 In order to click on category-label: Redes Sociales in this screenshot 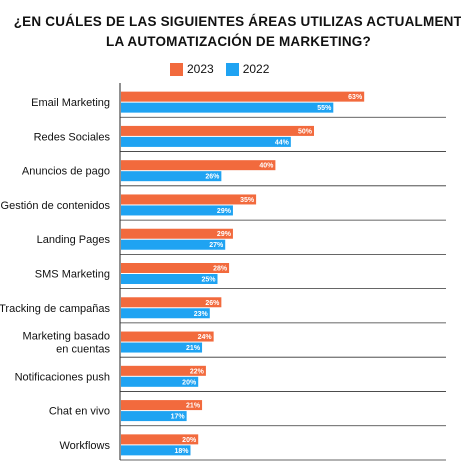, I will do `click(72, 137)`.